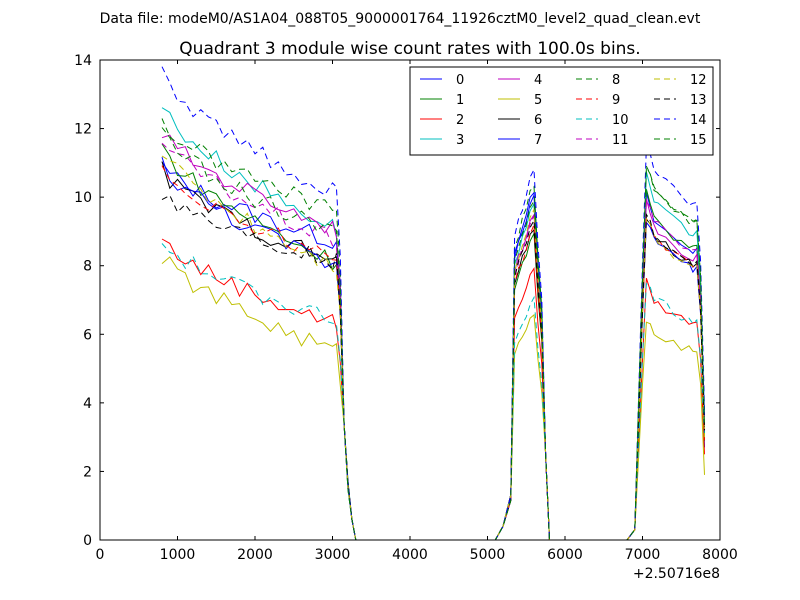 The height and width of the screenshot is (600, 800). I want to click on y-tick-label: 14, so click(83, 61).